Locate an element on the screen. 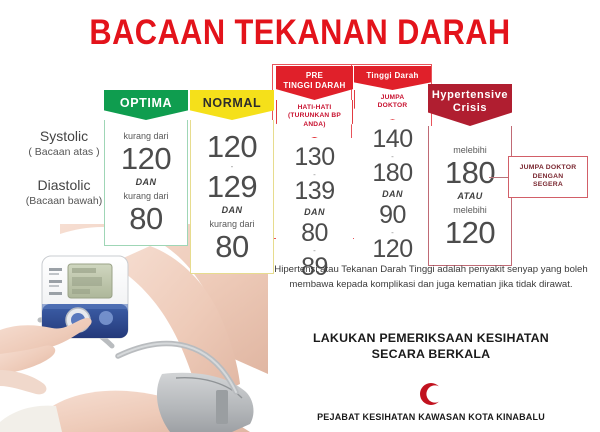 The height and width of the screenshot is (432, 600). pre-diastolic-value2: 89 is located at coordinates (314, 267).